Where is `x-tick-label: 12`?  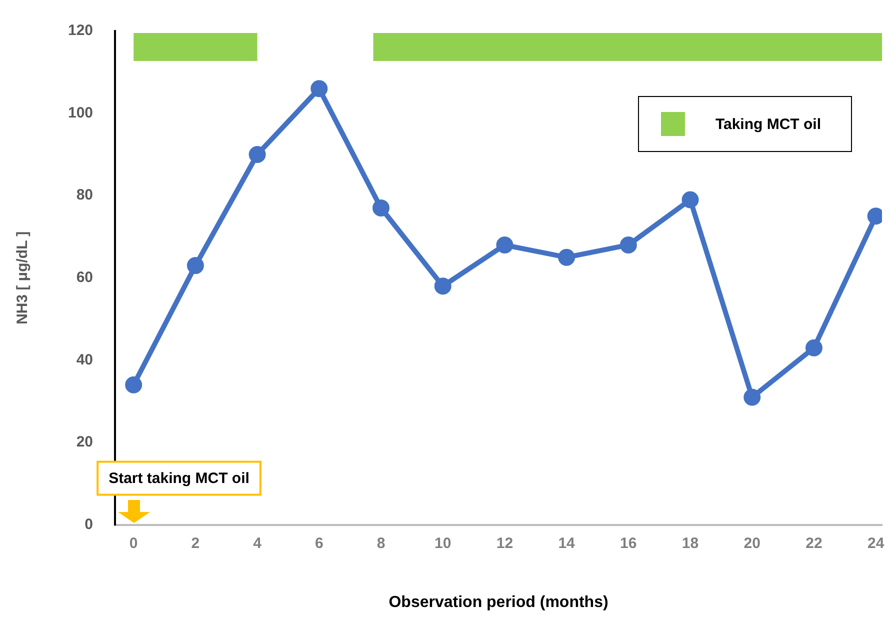 x-tick-label: 12 is located at coordinates (505, 543).